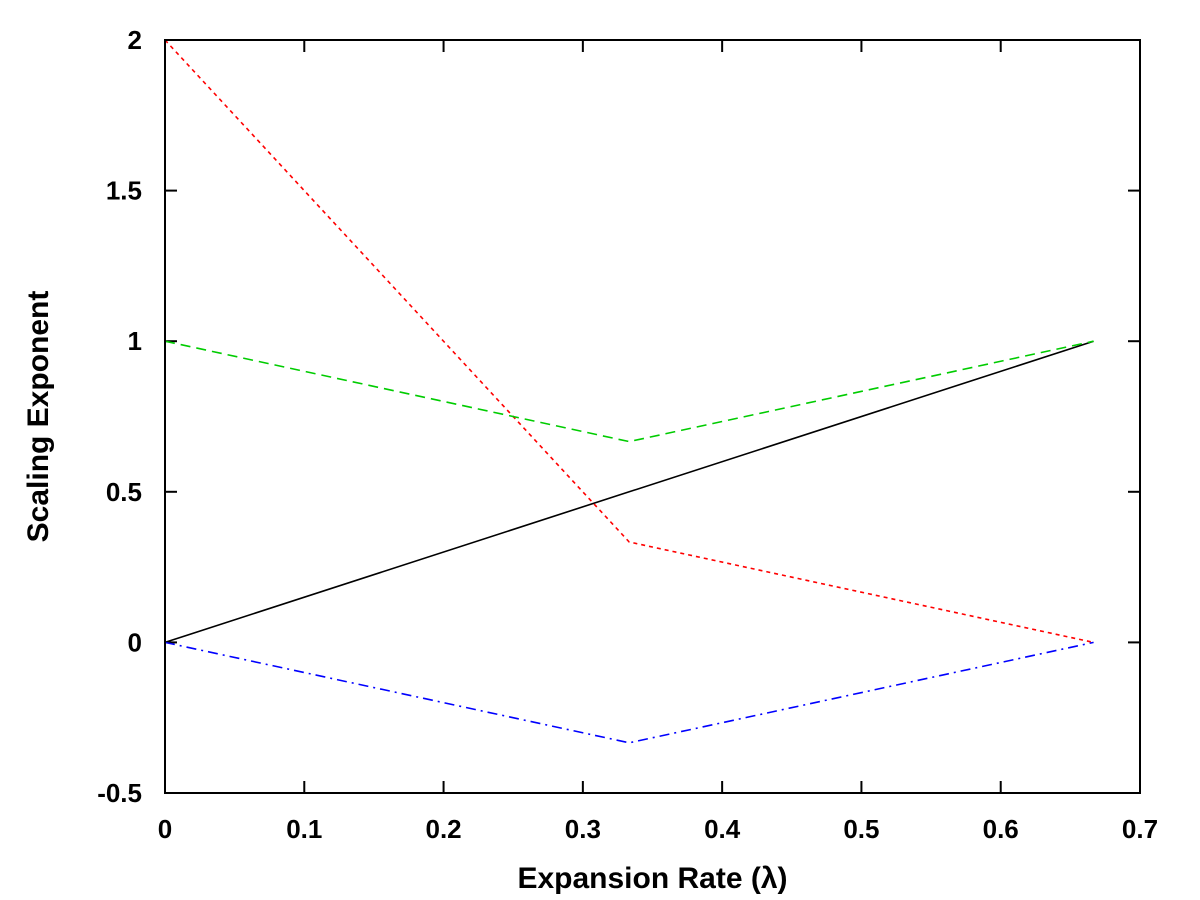 This screenshot has width=1200, height=900. What do you see at coordinates (165, 829) in the screenshot?
I see `x-tick-label-0: 0` at bounding box center [165, 829].